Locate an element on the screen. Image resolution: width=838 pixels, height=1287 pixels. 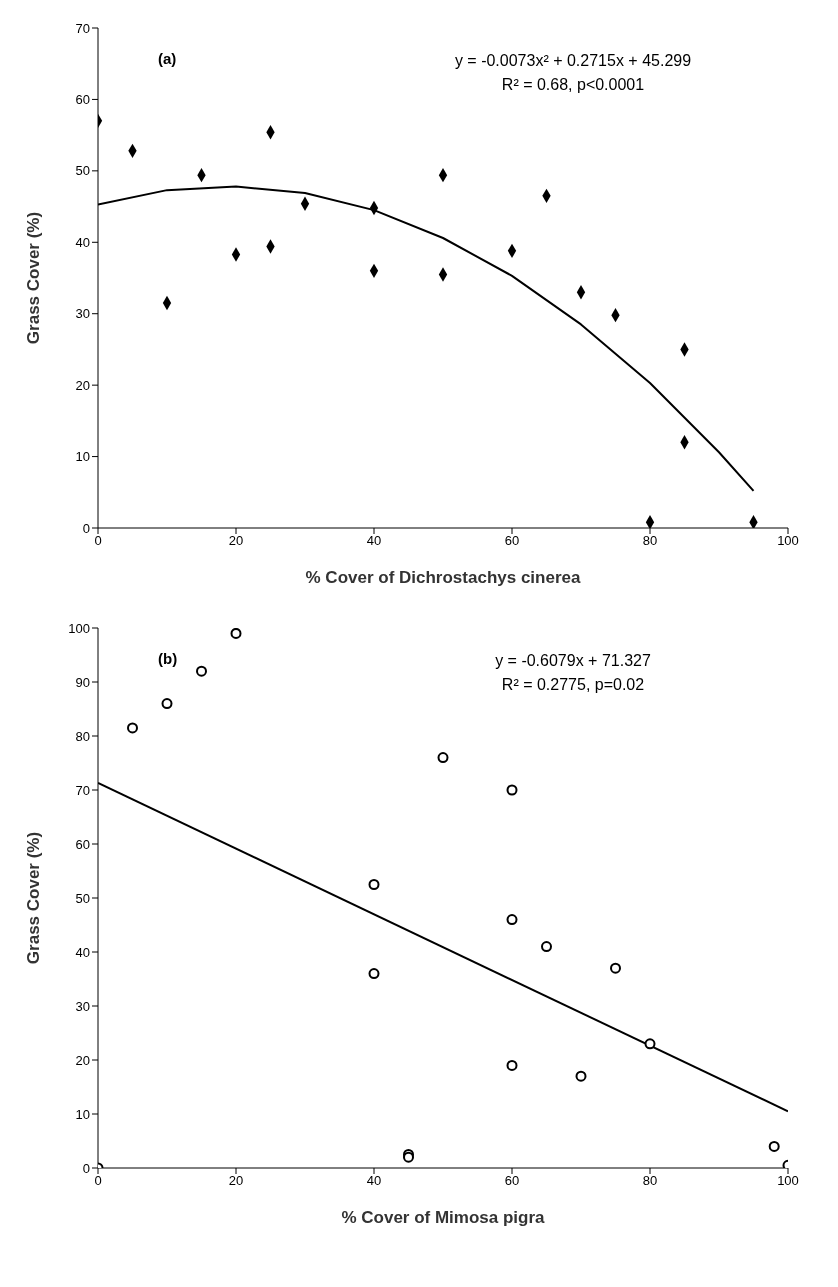
y-tick-label: 80 is located at coordinates (82, 736).